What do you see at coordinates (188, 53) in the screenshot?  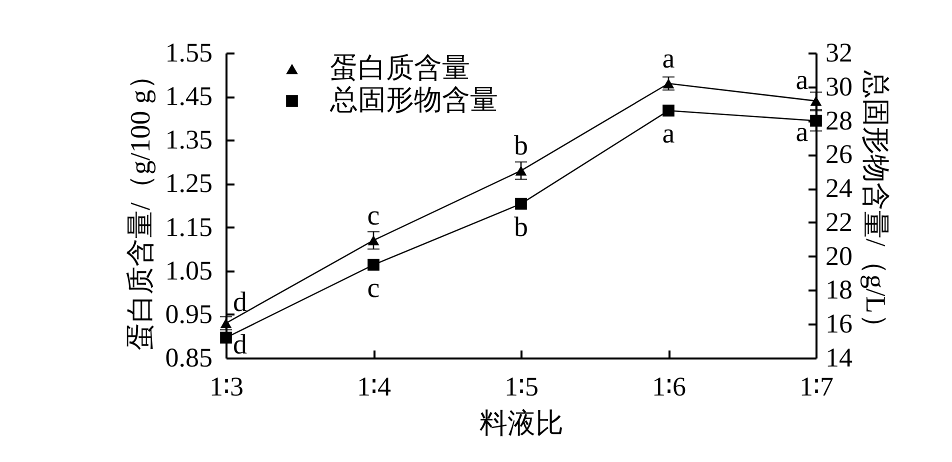 I see `y-tick-label: 1.55` at bounding box center [188, 53].